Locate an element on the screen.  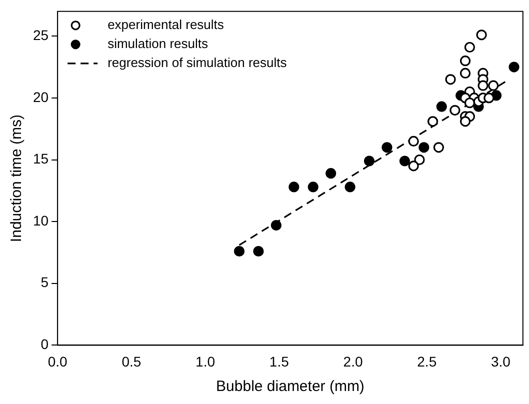
y-axis-title: Induction time (ms) is located at coordinates (17, 178).